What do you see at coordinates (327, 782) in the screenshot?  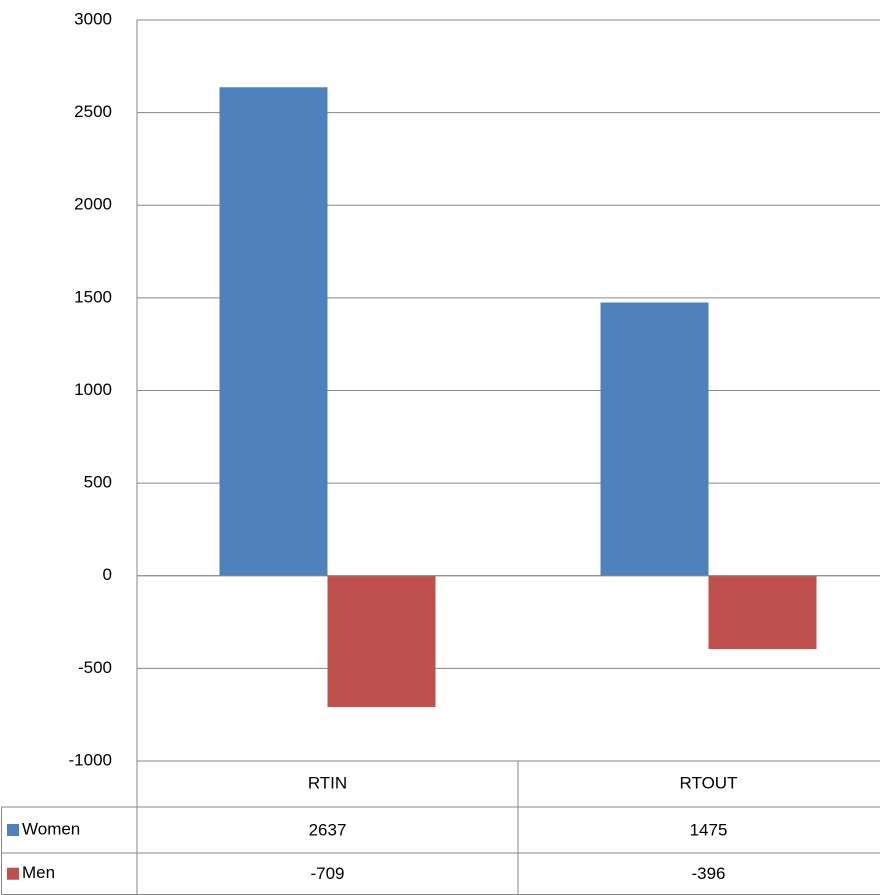 I see `x-tick-label: RTIN` at bounding box center [327, 782].